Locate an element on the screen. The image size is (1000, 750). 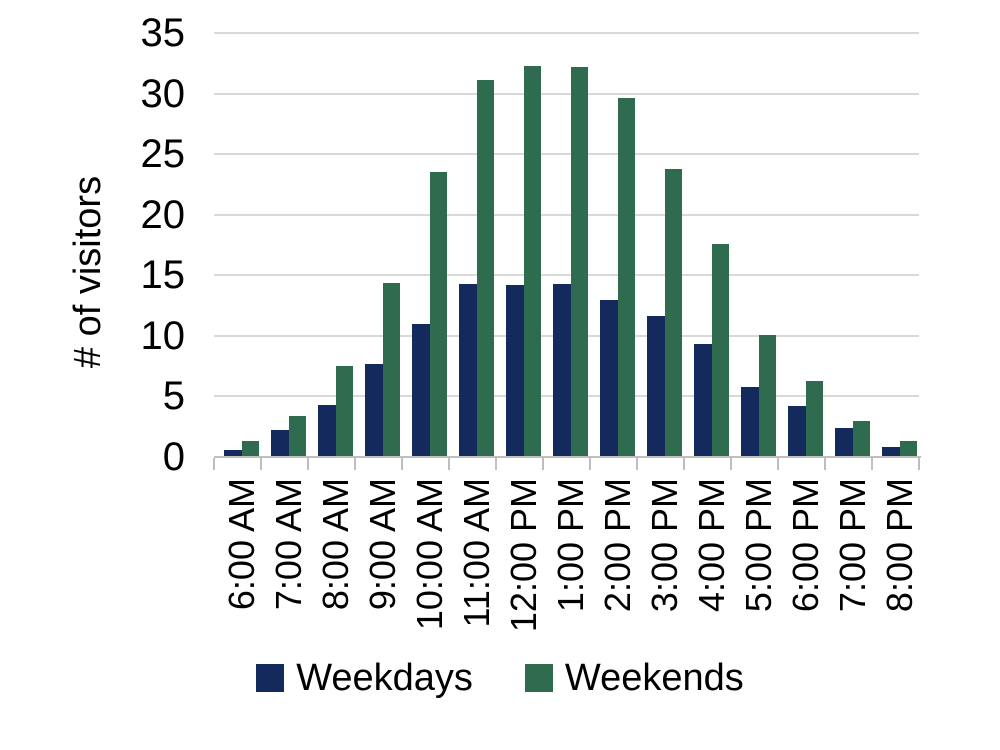
x-axis-line is located at coordinates (567, 457).